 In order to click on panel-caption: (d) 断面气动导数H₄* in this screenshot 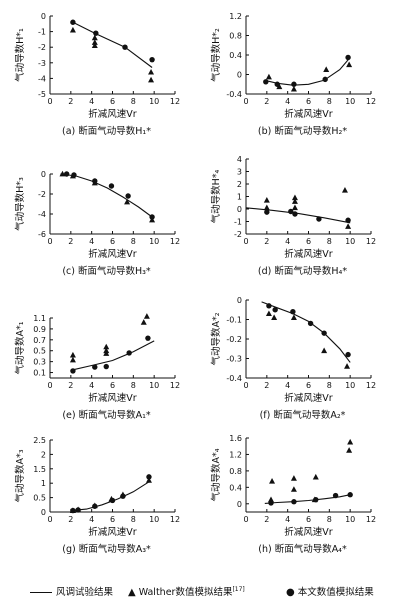, I will do `click(302, 271)`.